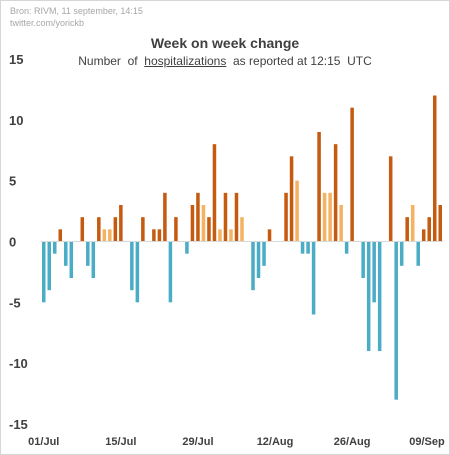 This screenshot has height=455, width=450. What do you see at coordinates (12, 181) in the screenshot?
I see `y-tick-label: 5` at bounding box center [12, 181].